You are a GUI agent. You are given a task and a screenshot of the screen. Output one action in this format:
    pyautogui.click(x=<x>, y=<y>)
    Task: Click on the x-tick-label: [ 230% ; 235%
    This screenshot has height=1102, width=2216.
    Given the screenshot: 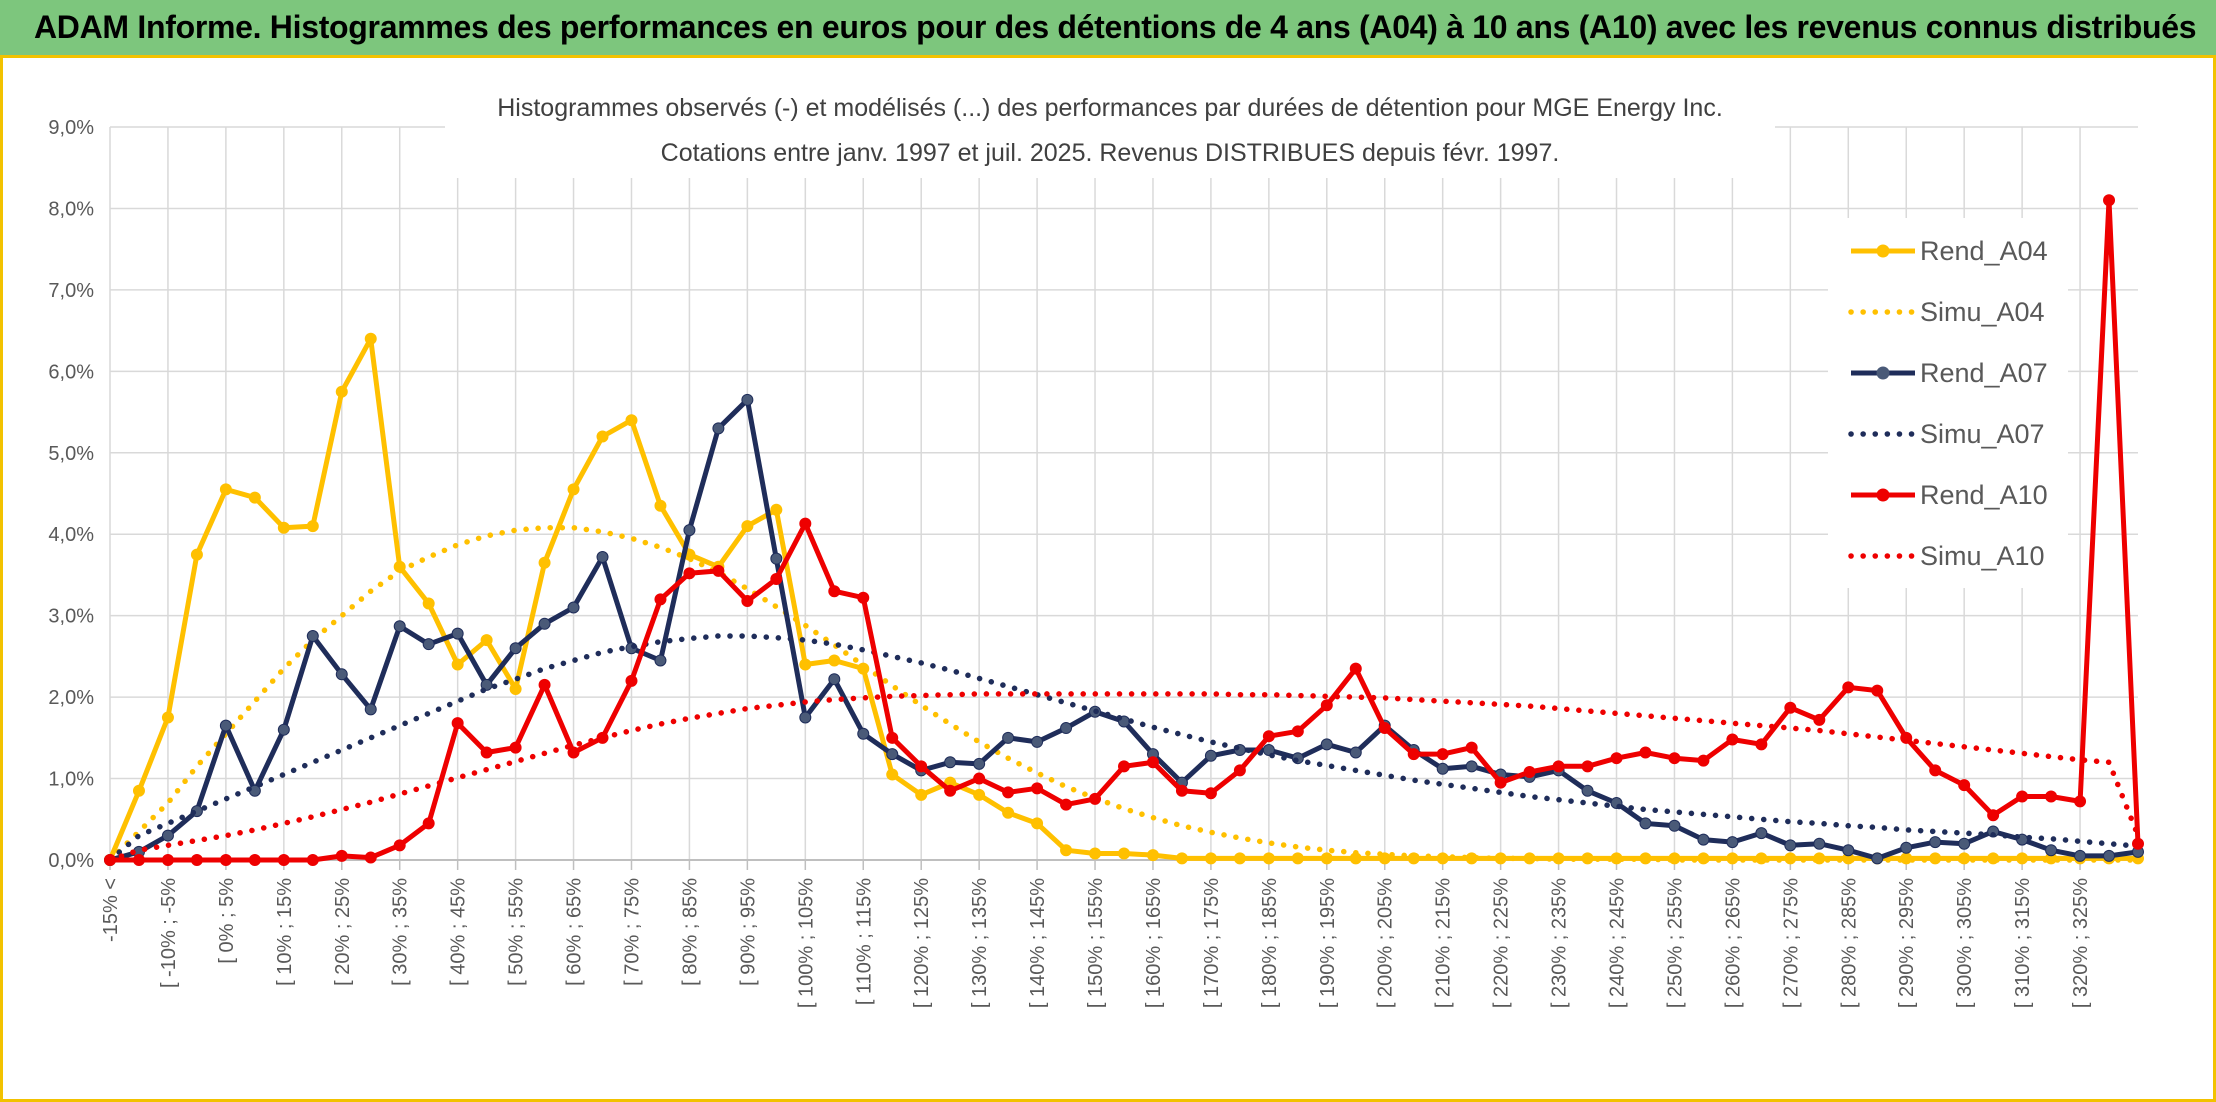 What is the action you would take?
    pyautogui.click(x=1560, y=943)
    